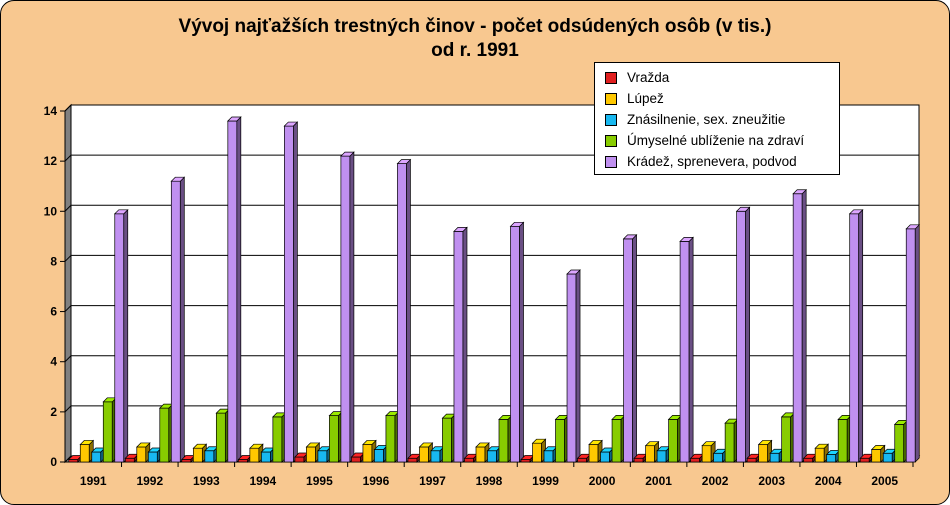 Image resolution: width=950 pixels, height=505 pixels. I want to click on x-tick-label: 2005, so click(884, 481).